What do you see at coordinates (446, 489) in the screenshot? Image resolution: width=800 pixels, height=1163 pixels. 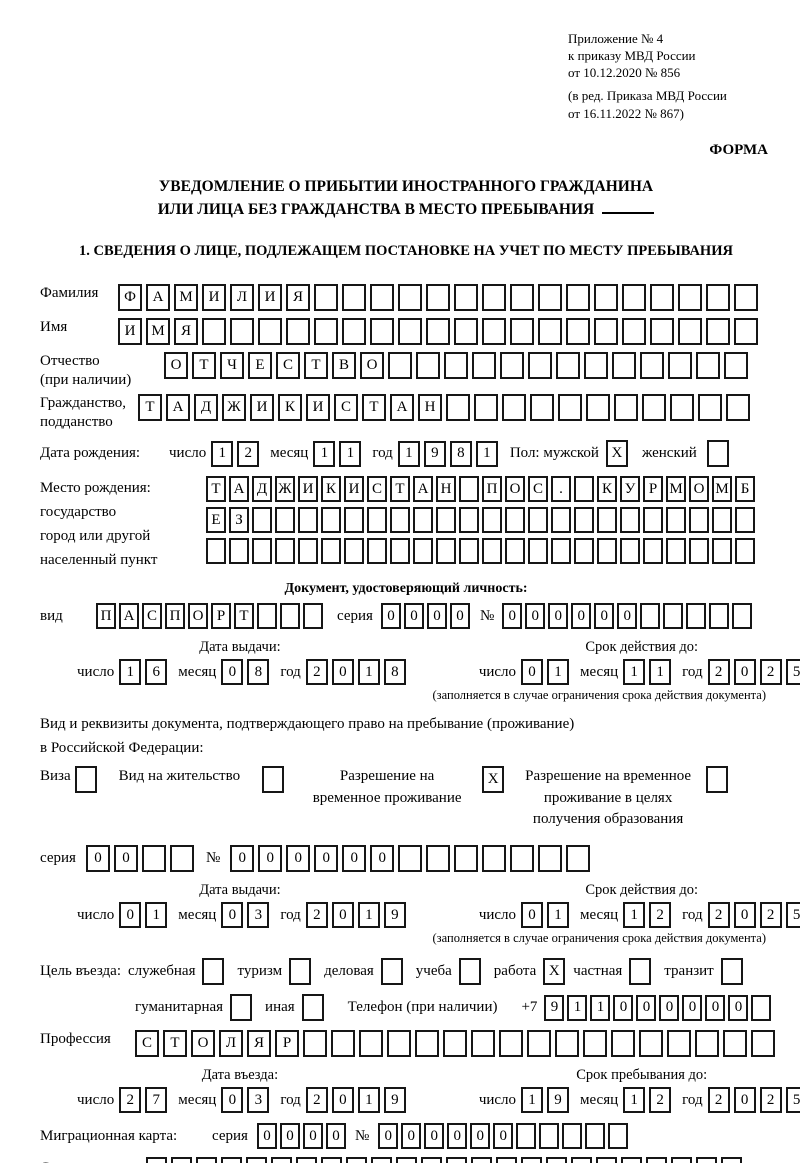 I see `char-cell: Н` at bounding box center [446, 489].